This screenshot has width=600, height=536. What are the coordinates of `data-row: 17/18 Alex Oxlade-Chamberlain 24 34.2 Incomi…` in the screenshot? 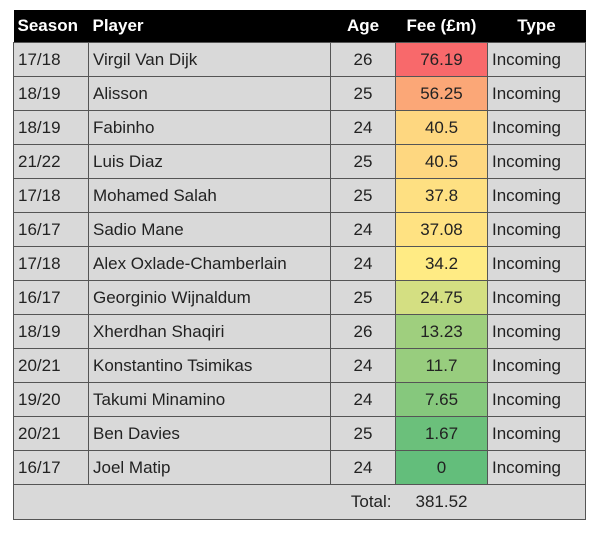 It's located at (299, 263).